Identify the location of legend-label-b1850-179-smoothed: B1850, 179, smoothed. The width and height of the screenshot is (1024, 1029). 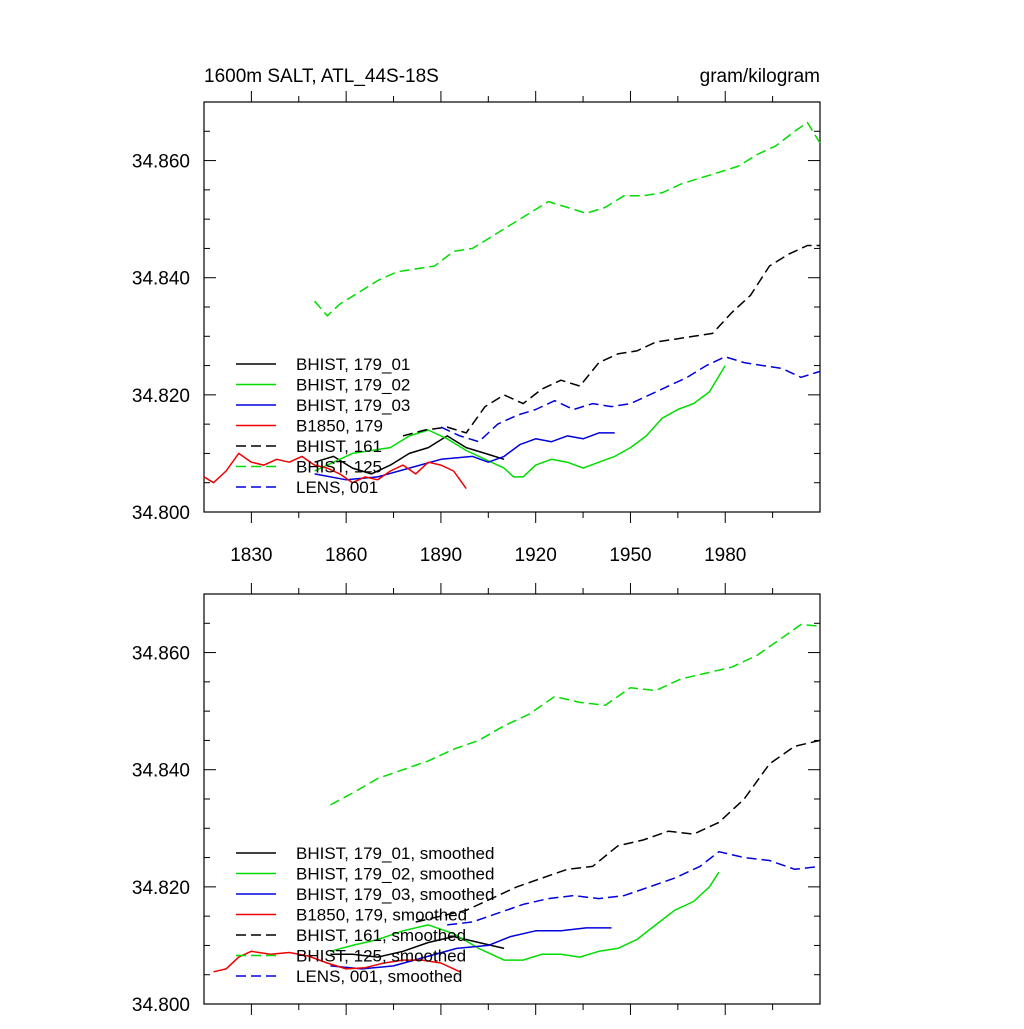
(381, 915).